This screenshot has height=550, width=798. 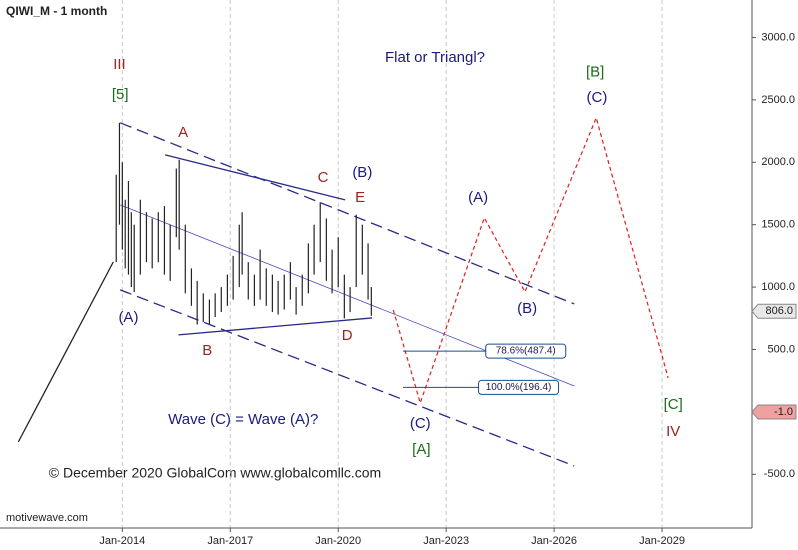 What do you see at coordinates (183, 132) in the screenshot?
I see `wave-label: A` at bounding box center [183, 132].